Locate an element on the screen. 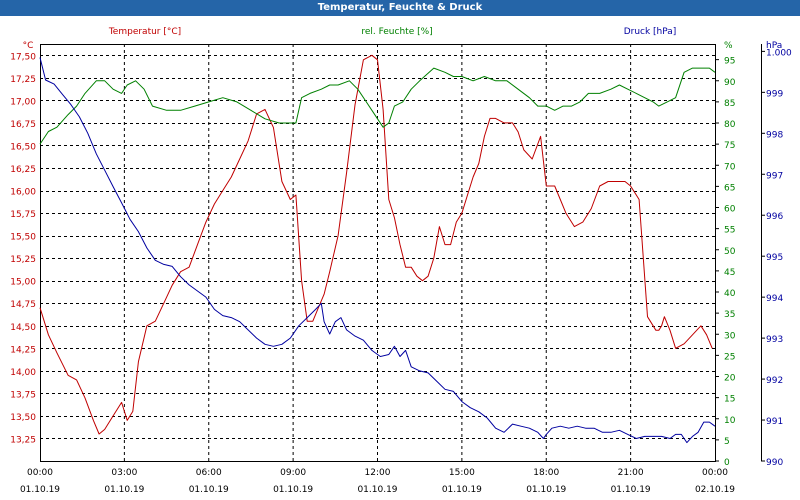 Image resolution: width=800 pixels, height=500 pixels. middle-axis-label: rel. Feuchte [%] is located at coordinates (396, 32).